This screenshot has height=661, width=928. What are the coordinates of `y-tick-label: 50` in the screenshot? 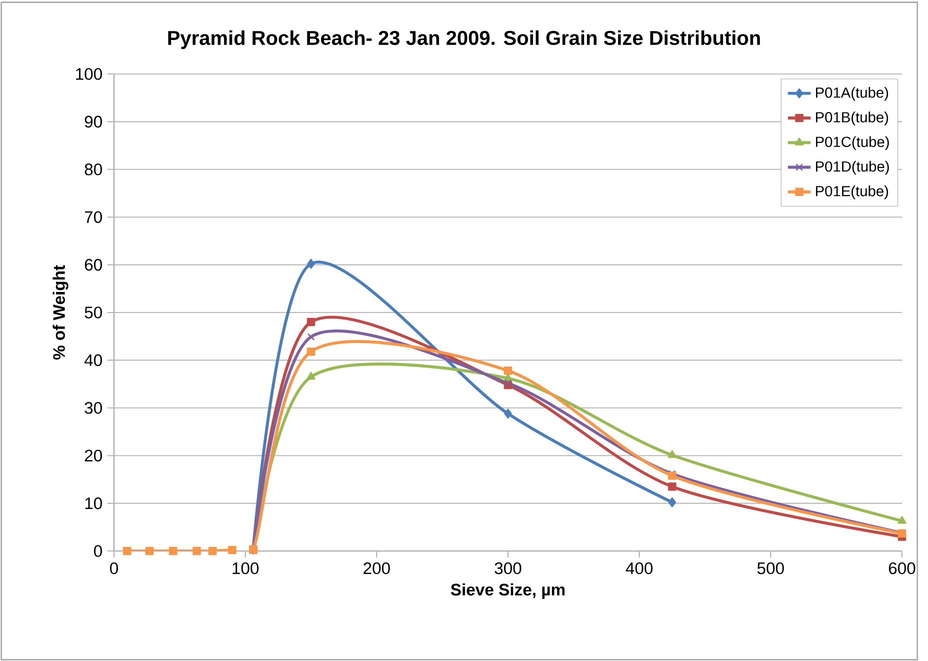 It's located at (93, 312).